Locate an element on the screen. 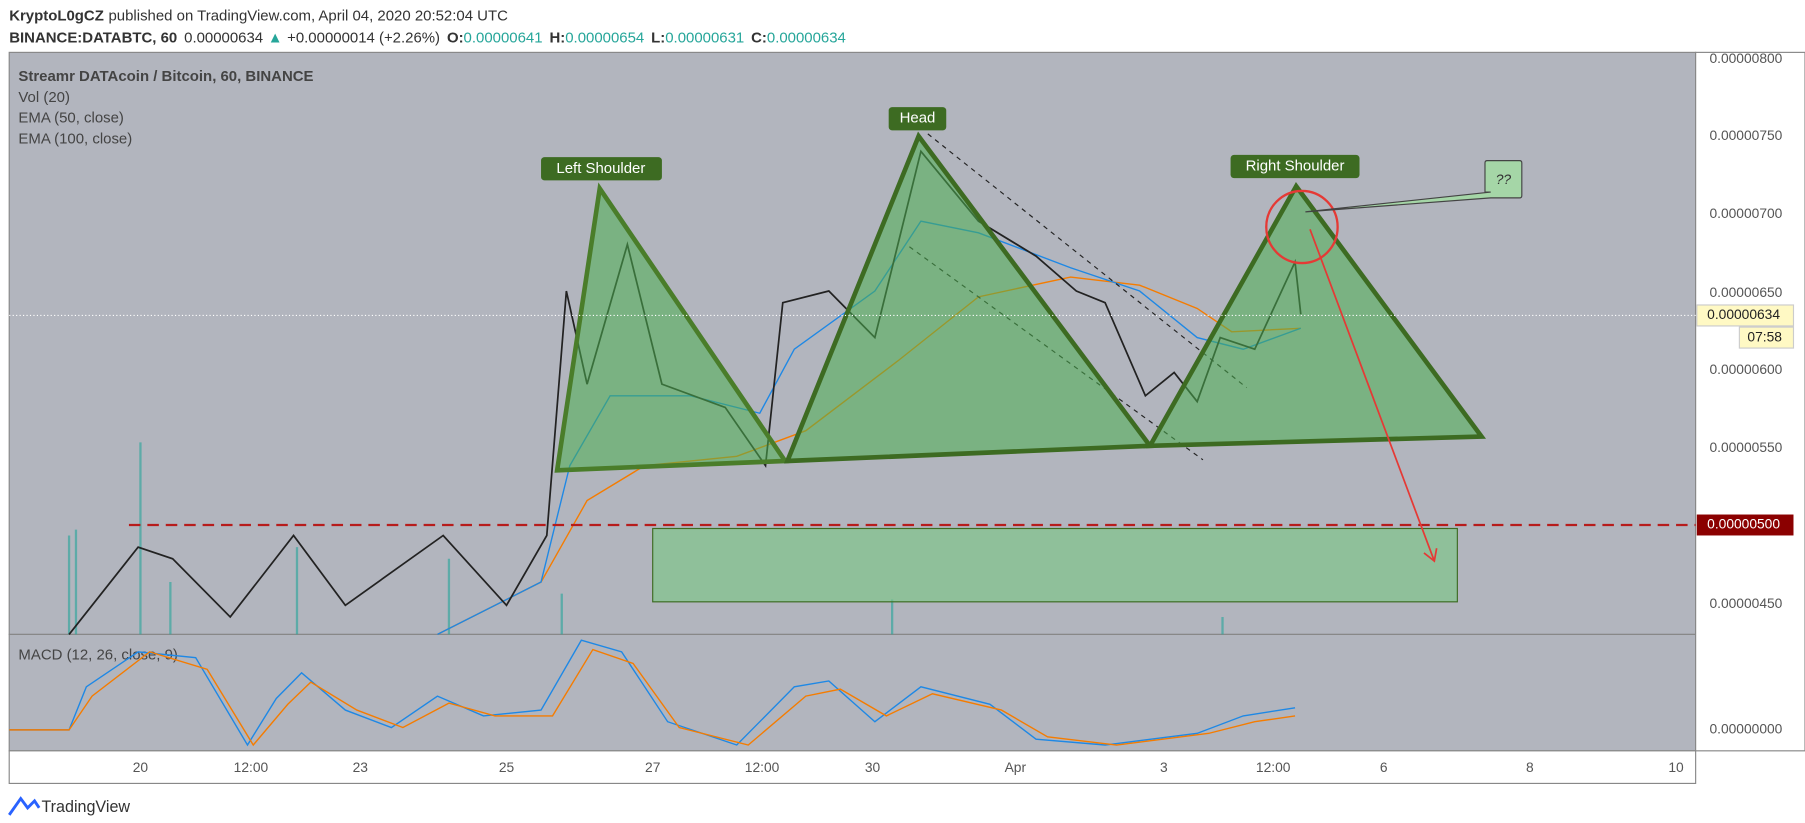 Image resolution: width=1805 pixels, height=823 pixels. legend-item: Vol (20) is located at coordinates (44, 97).